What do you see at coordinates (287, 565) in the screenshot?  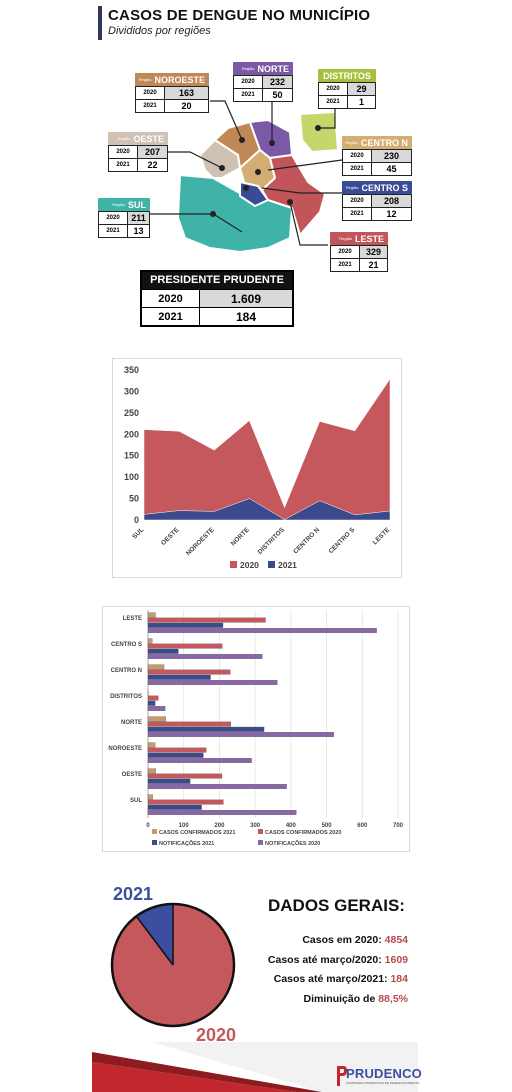 I see `legend-label: 2021` at bounding box center [287, 565].